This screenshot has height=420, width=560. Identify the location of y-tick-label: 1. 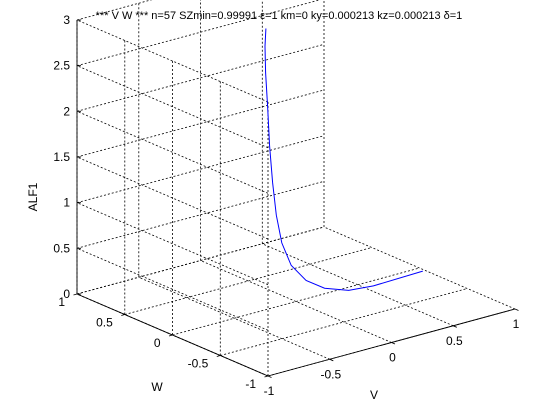
(61, 302).